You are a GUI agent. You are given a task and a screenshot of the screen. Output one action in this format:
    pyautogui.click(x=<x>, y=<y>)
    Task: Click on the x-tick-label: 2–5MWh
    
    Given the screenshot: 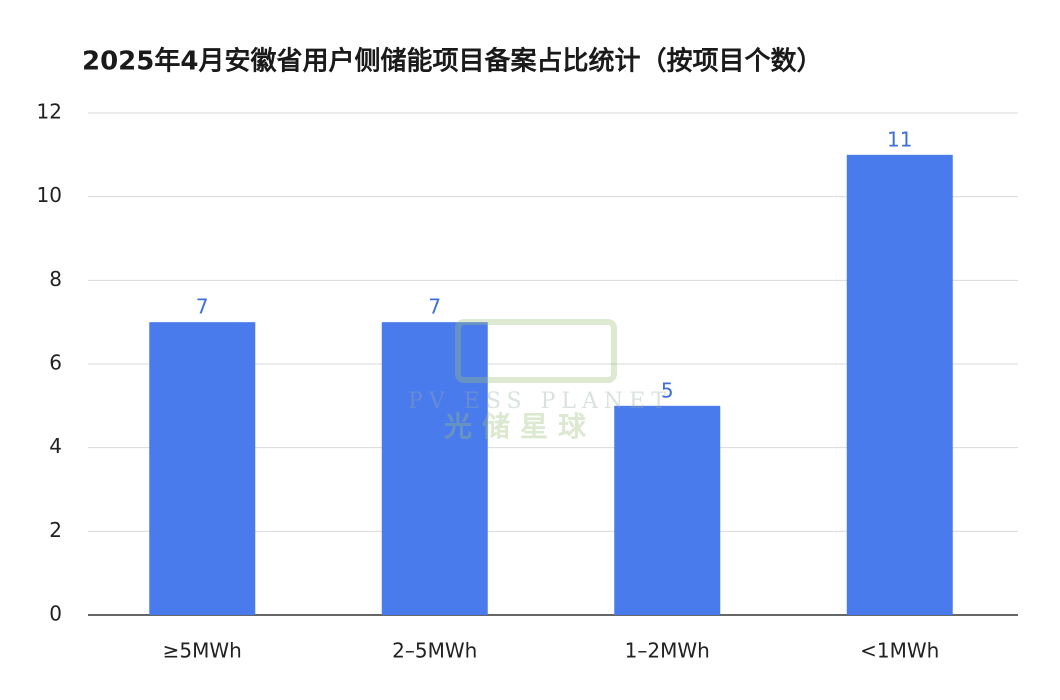 What is the action you would take?
    pyautogui.click(x=434, y=651)
    